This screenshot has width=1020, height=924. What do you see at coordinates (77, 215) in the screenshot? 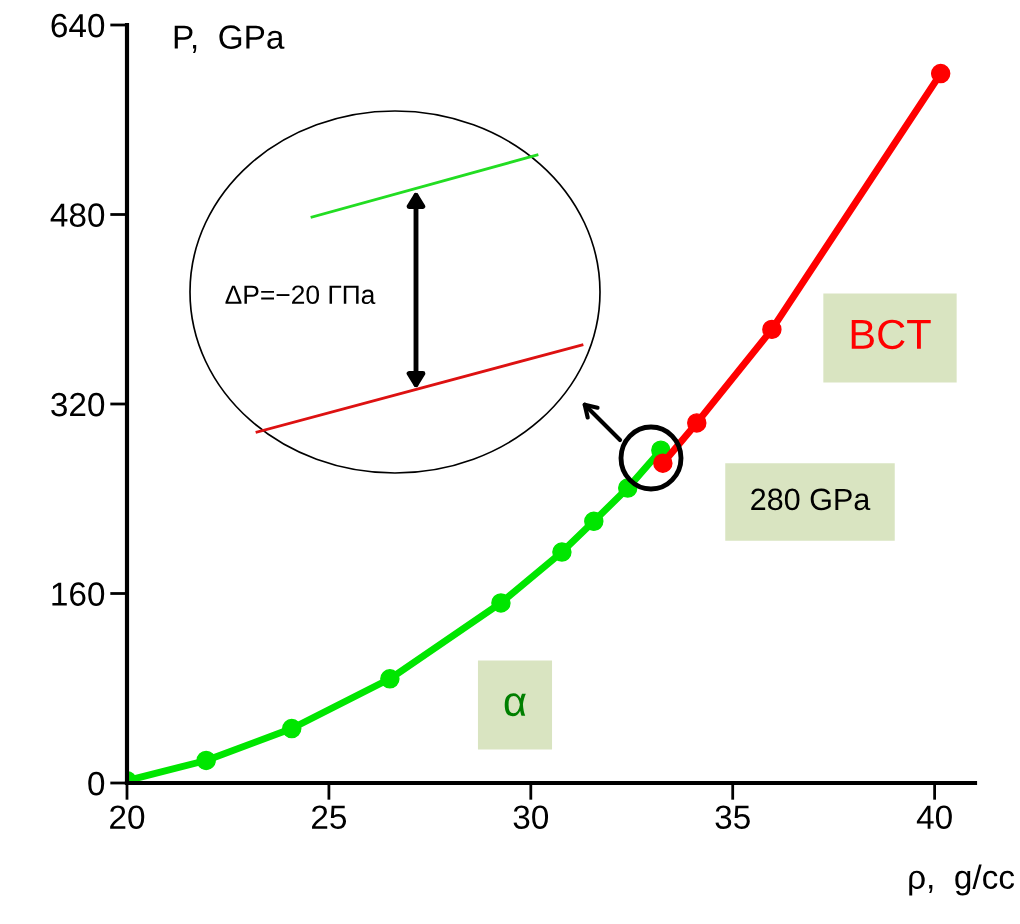
I see `y-tick-label: 480` at bounding box center [77, 215].